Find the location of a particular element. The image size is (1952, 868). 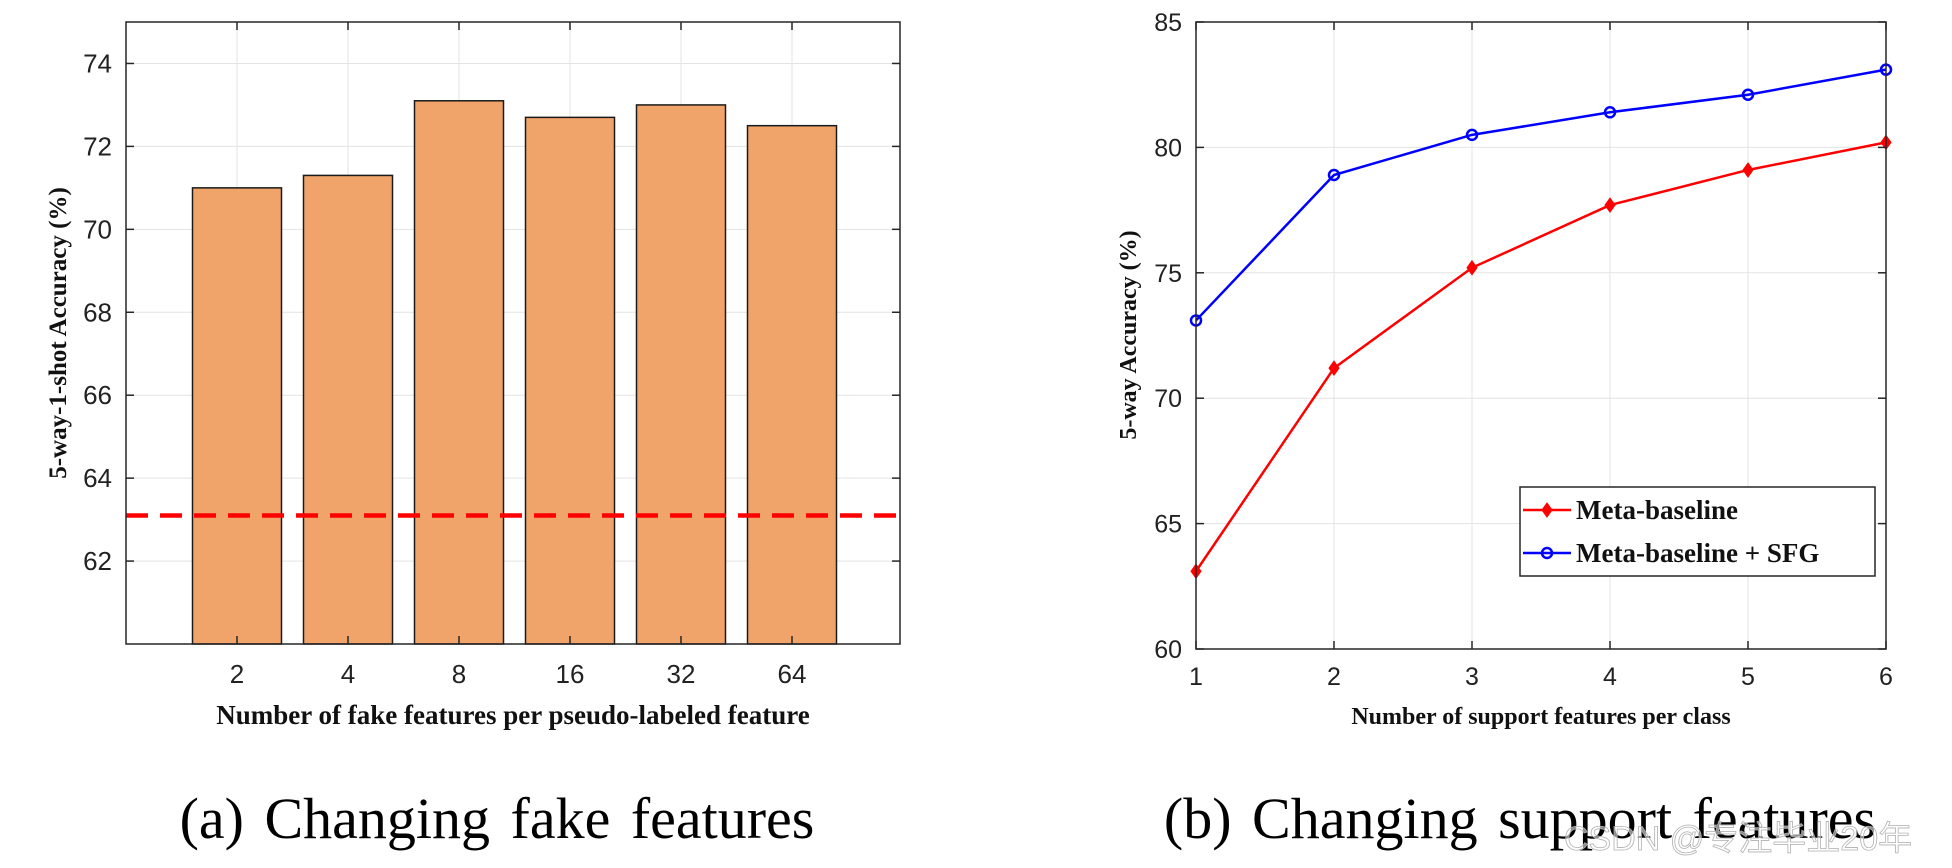

line-chart-ylabel: 5-way Accuracy (%) is located at coordinates (1129, 334).